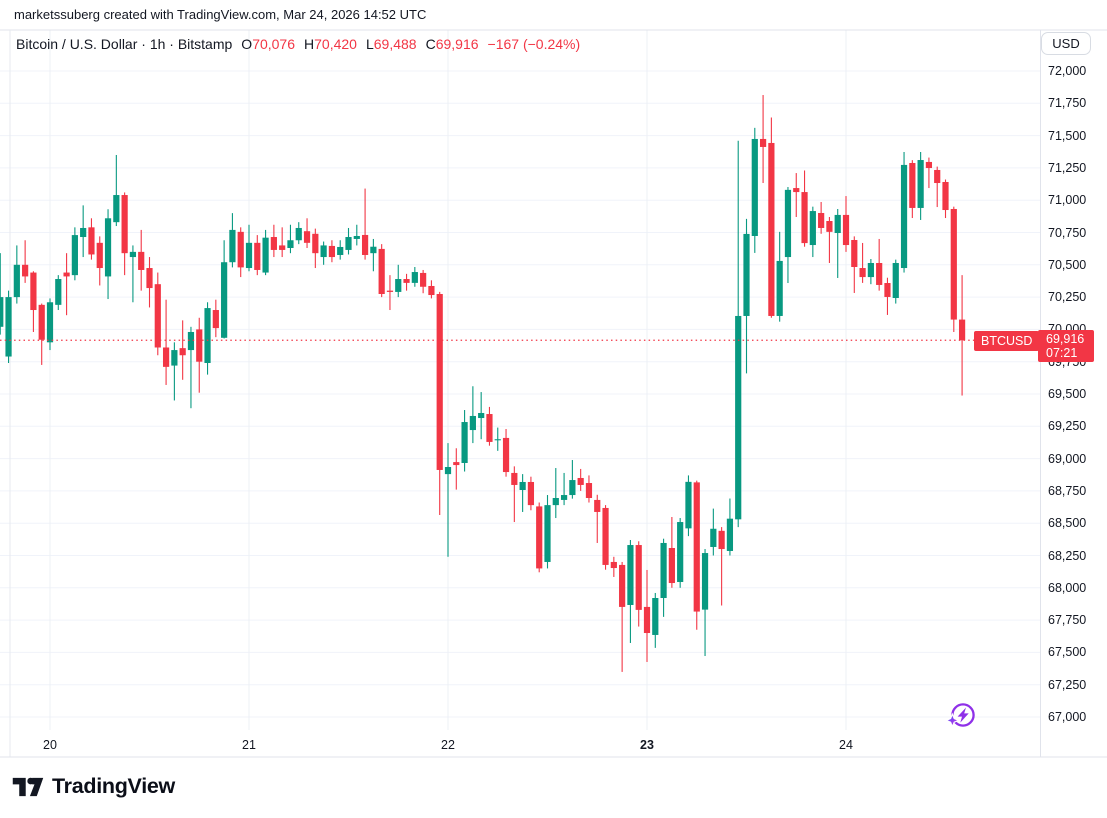  Describe the element at coordinates (1007, 341) in the screenshot. I see `price-line-symbol-badge: BTCUSD` at that location.